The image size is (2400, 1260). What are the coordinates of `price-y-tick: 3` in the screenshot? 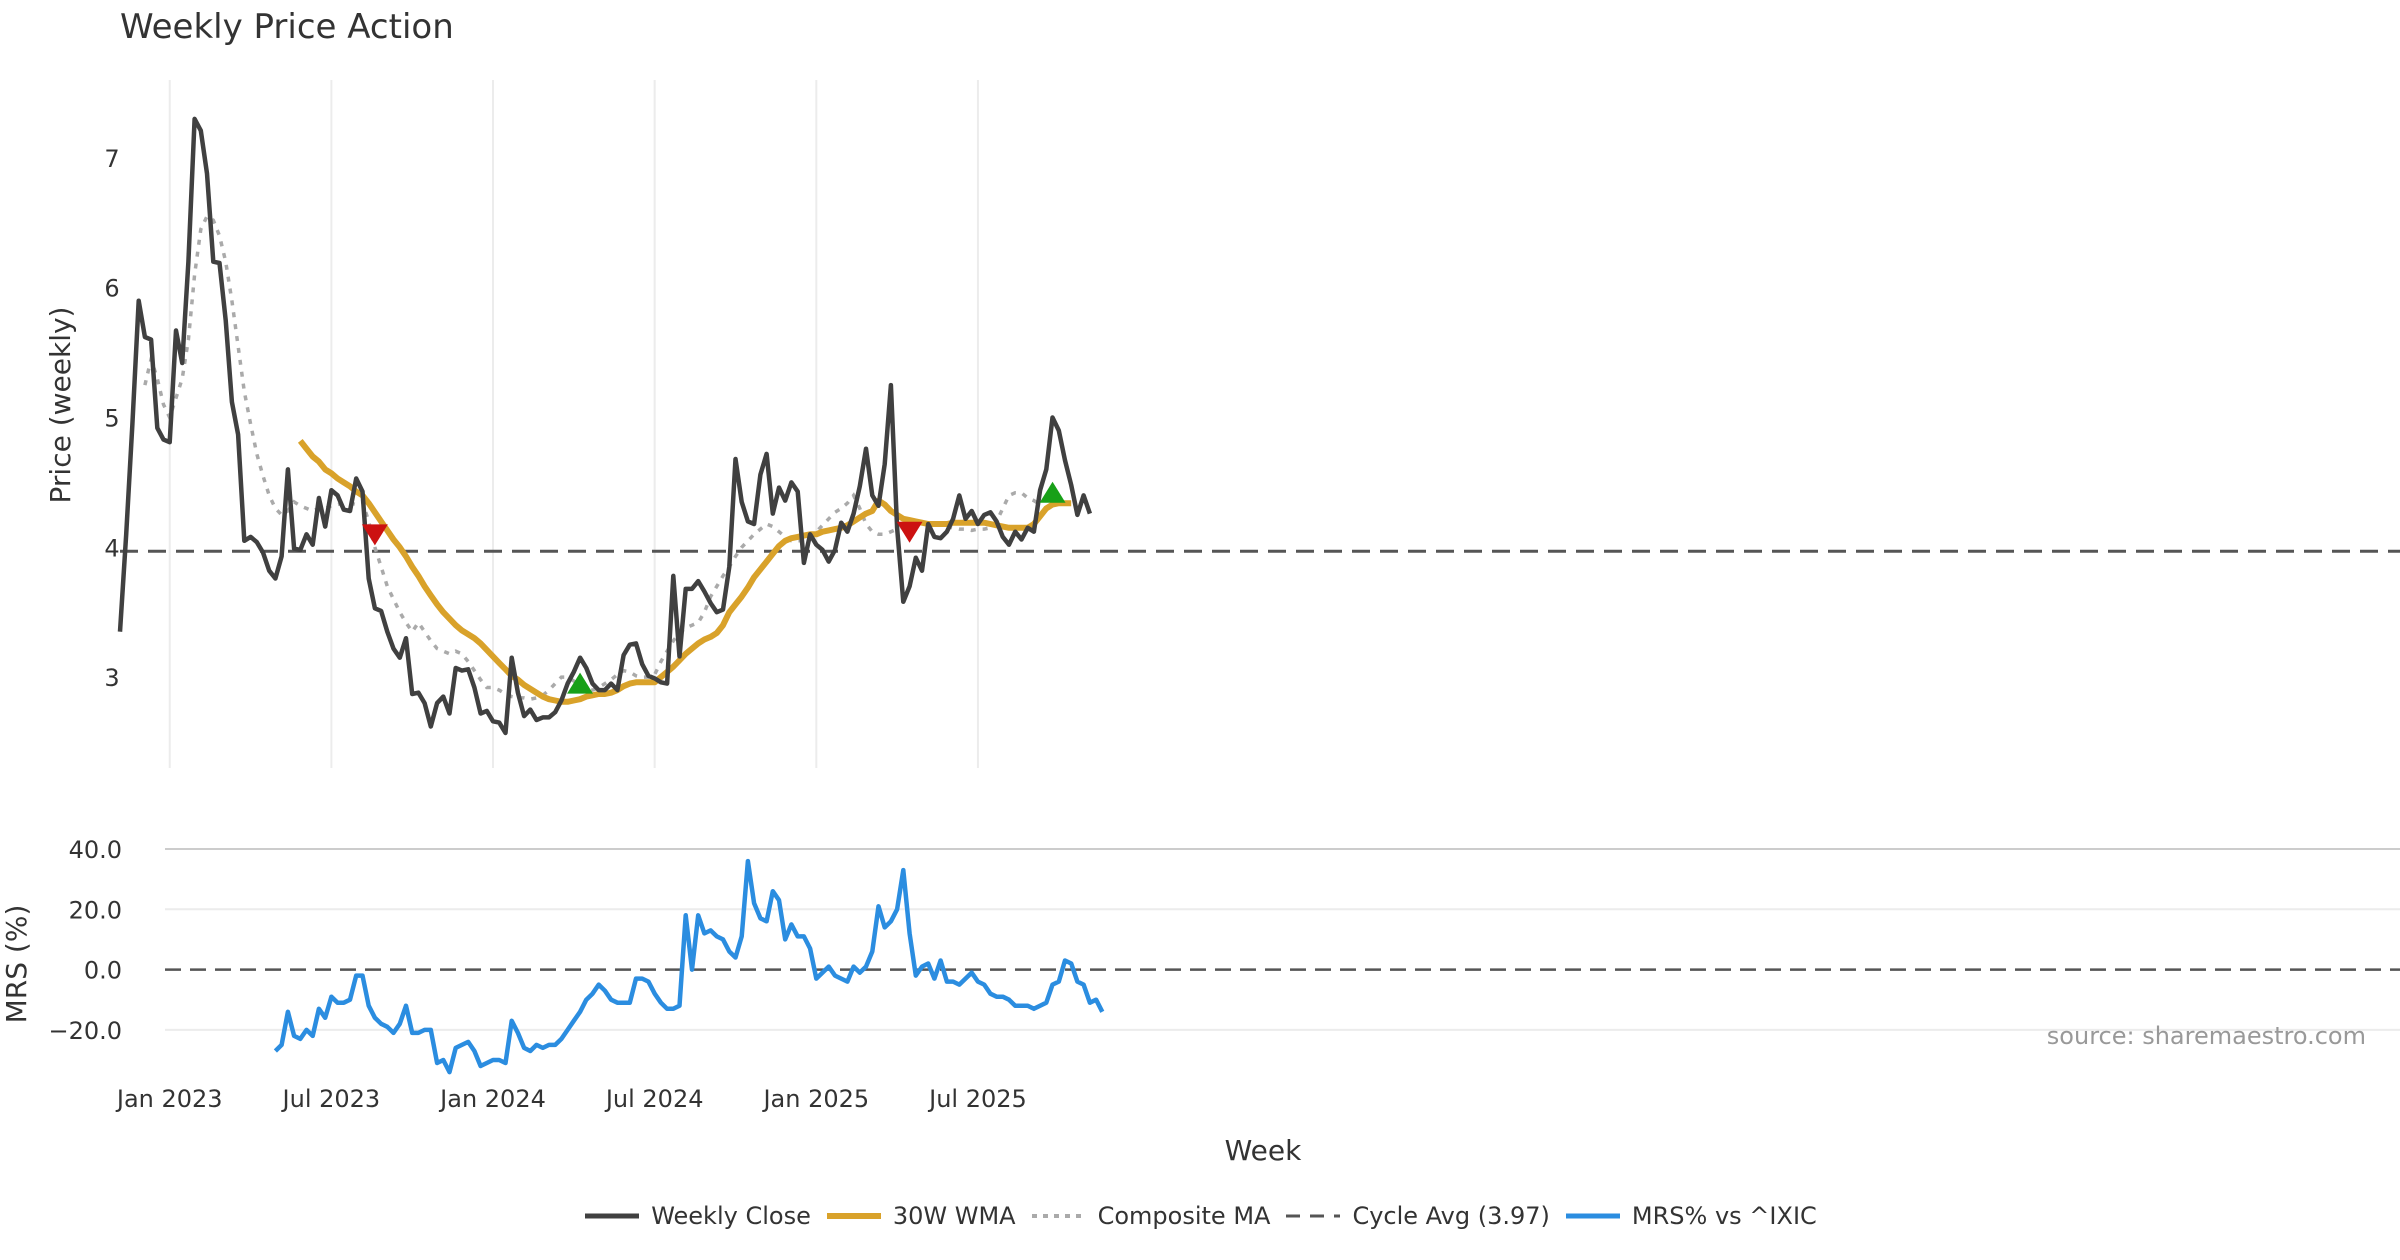 It's located at (111, 678).